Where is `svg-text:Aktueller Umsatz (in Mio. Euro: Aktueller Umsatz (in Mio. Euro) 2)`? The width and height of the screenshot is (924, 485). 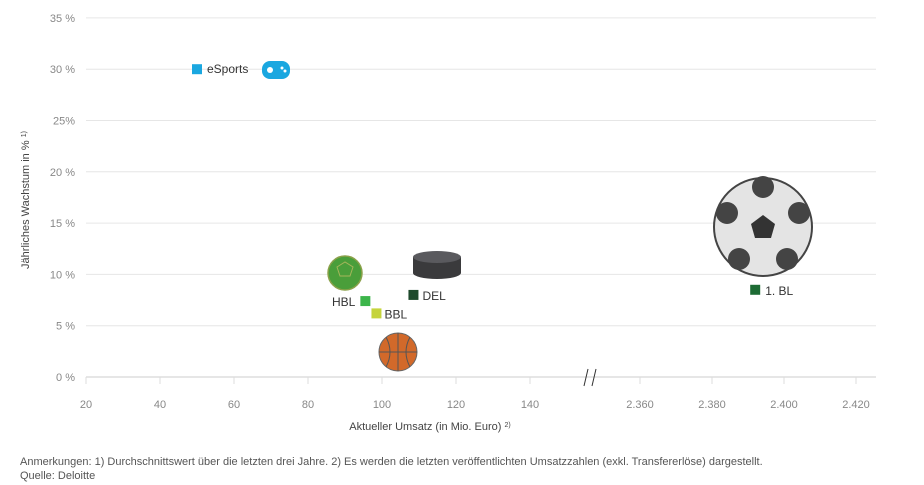
svg-text:Aktueller Umsatz (in Mio. Euro: Aktueller Umsatz (in Mio. Euro) 2) is located at coordinates (430, 427).